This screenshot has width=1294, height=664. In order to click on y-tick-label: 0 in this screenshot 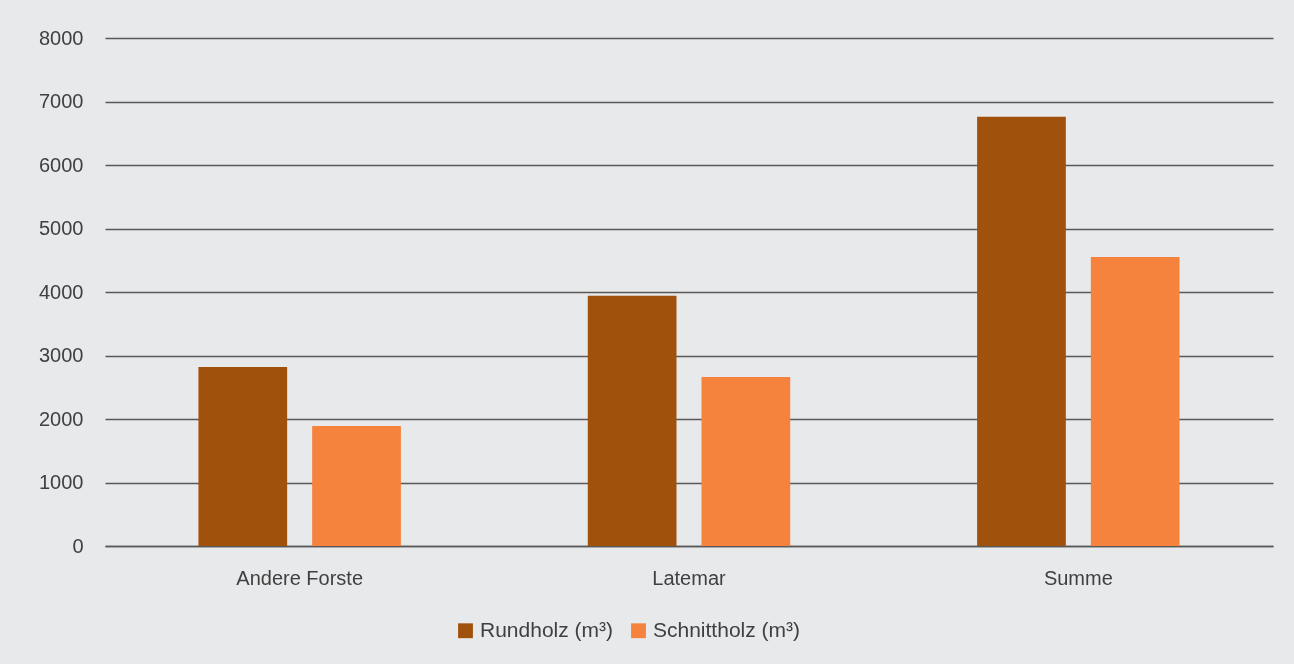, I will do `click(78, 545)`.